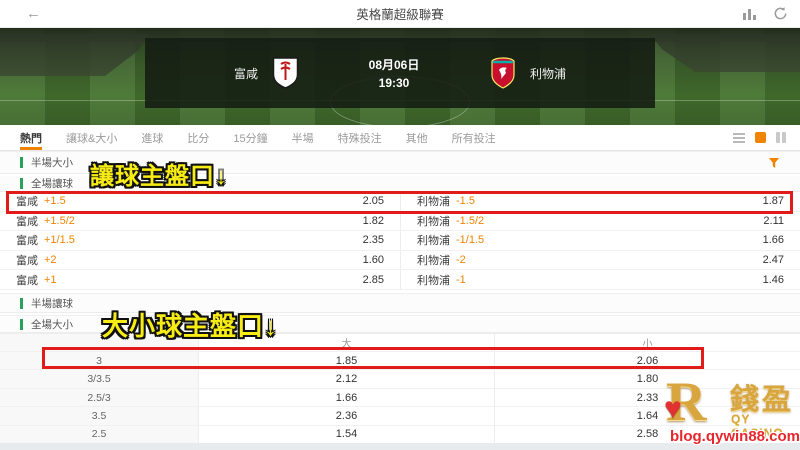  Describe the element at coordinates (749, 13) in the screenshot. I see `stats-icon` at that location.